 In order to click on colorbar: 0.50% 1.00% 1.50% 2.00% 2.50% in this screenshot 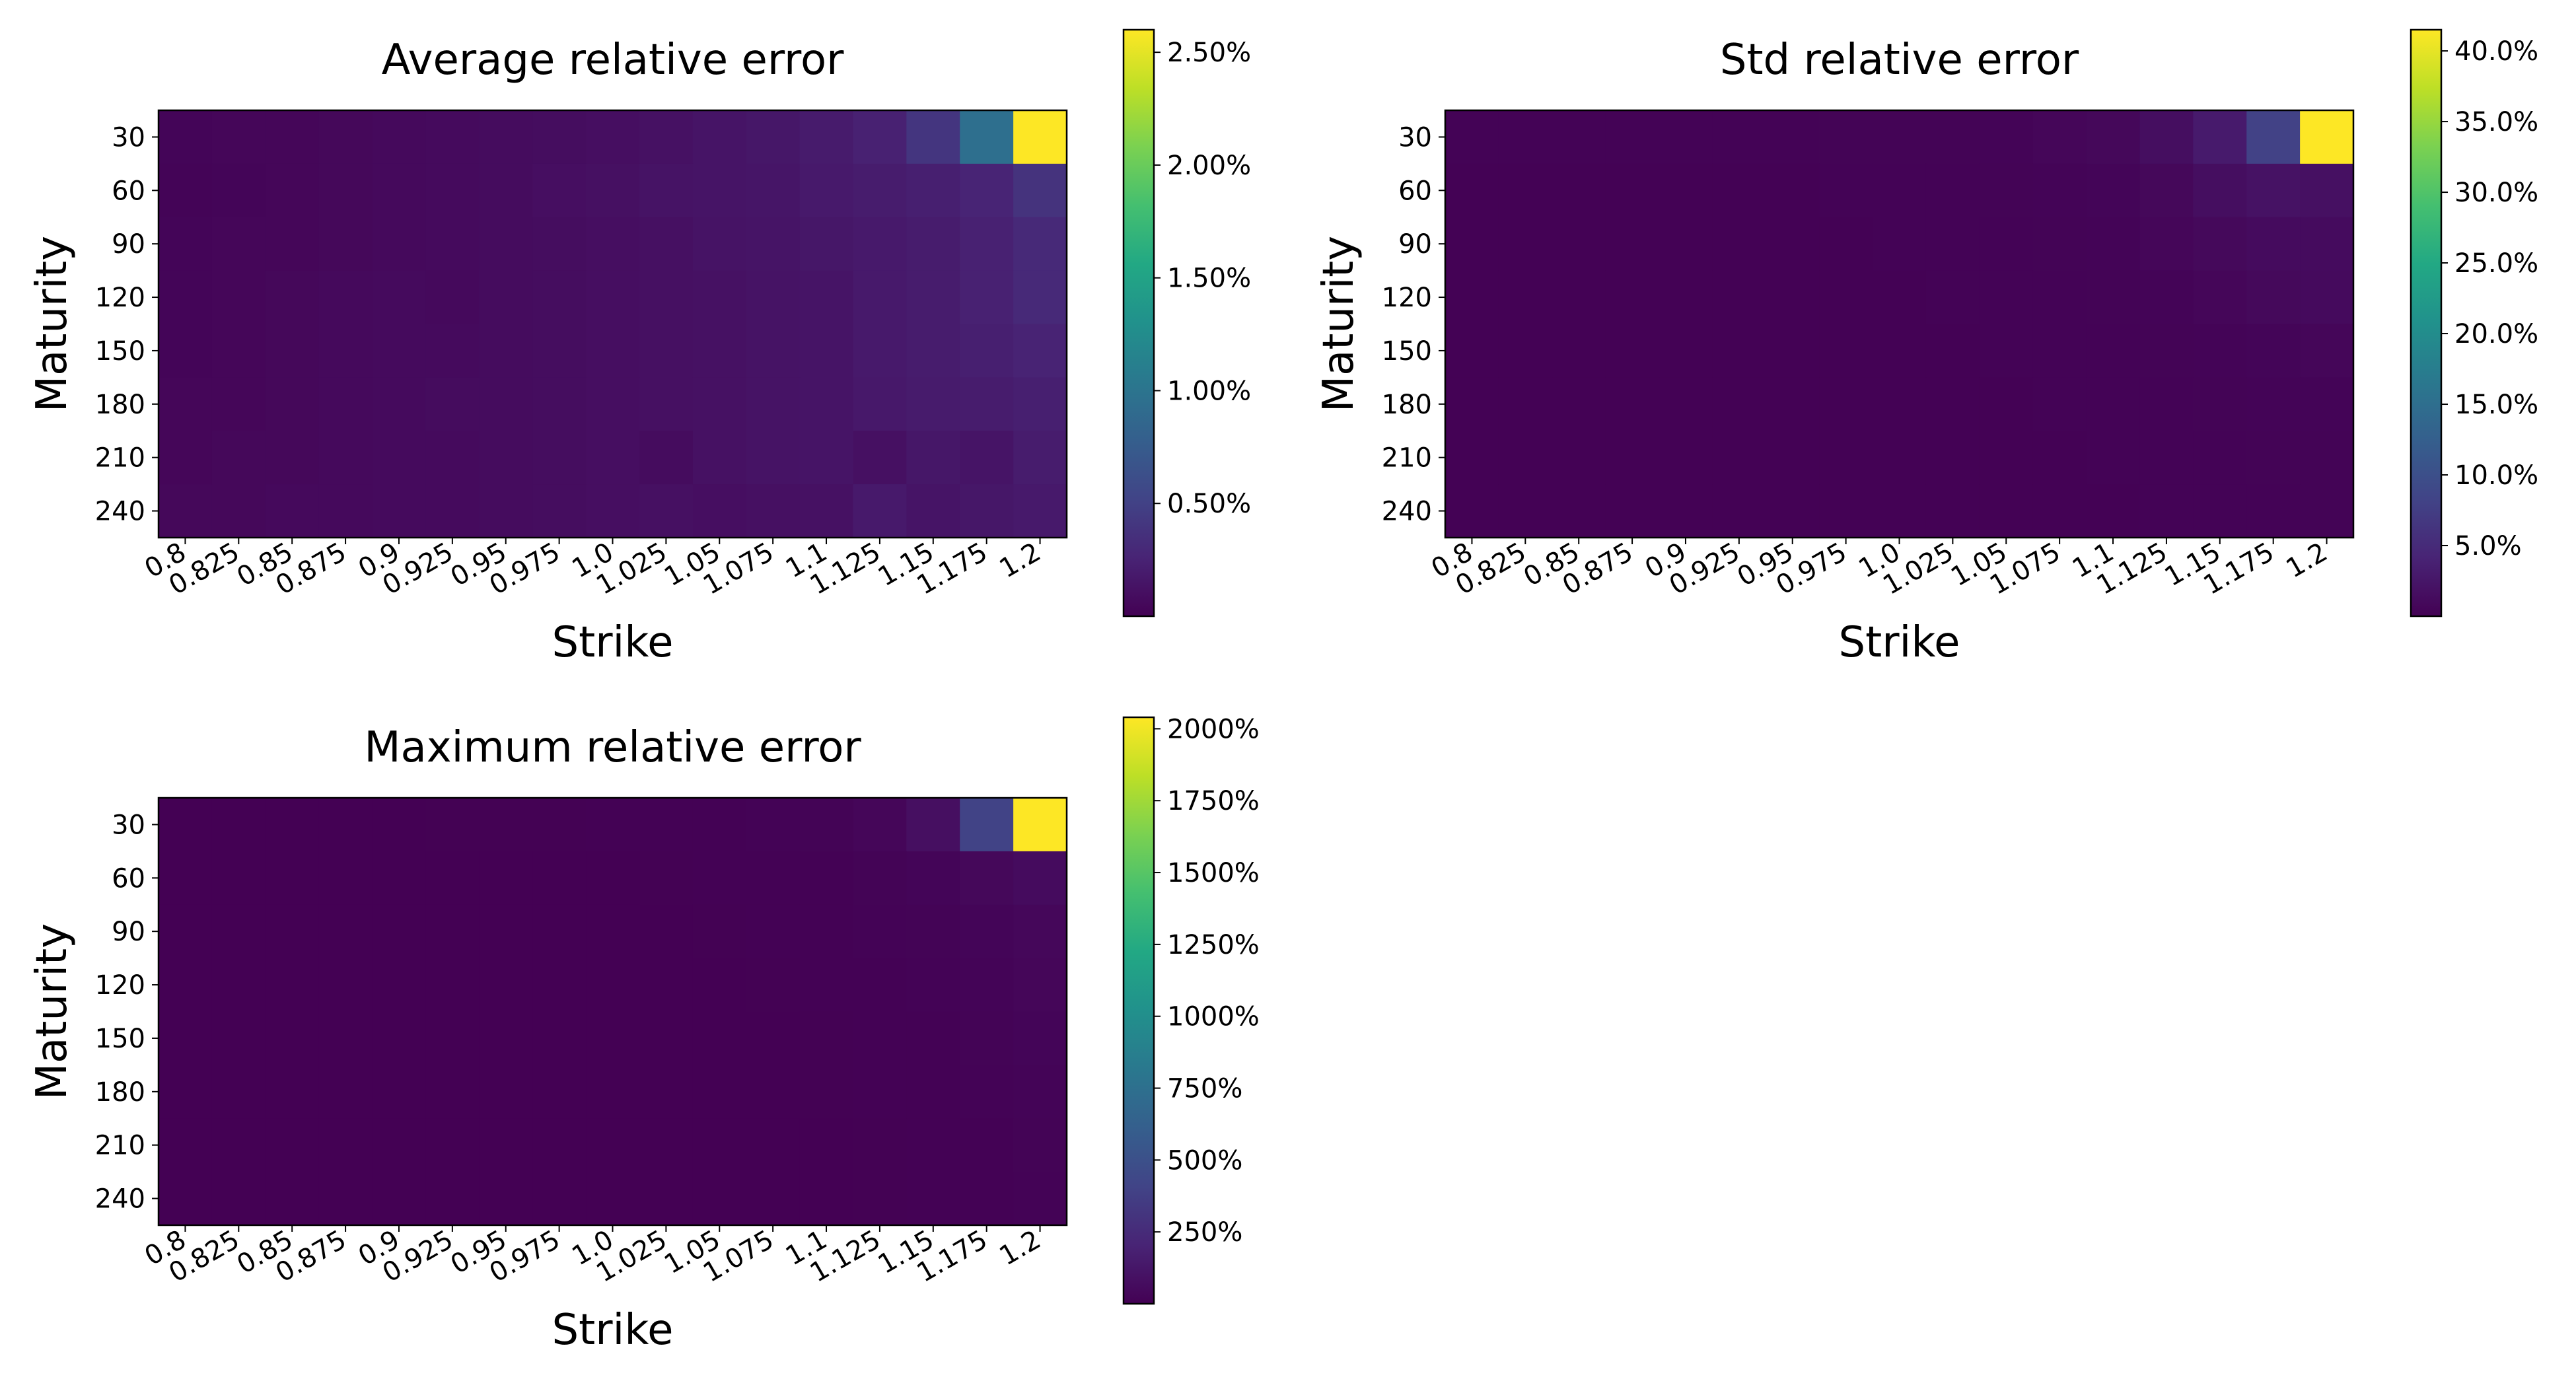, I will do `click(1187, 323)`.